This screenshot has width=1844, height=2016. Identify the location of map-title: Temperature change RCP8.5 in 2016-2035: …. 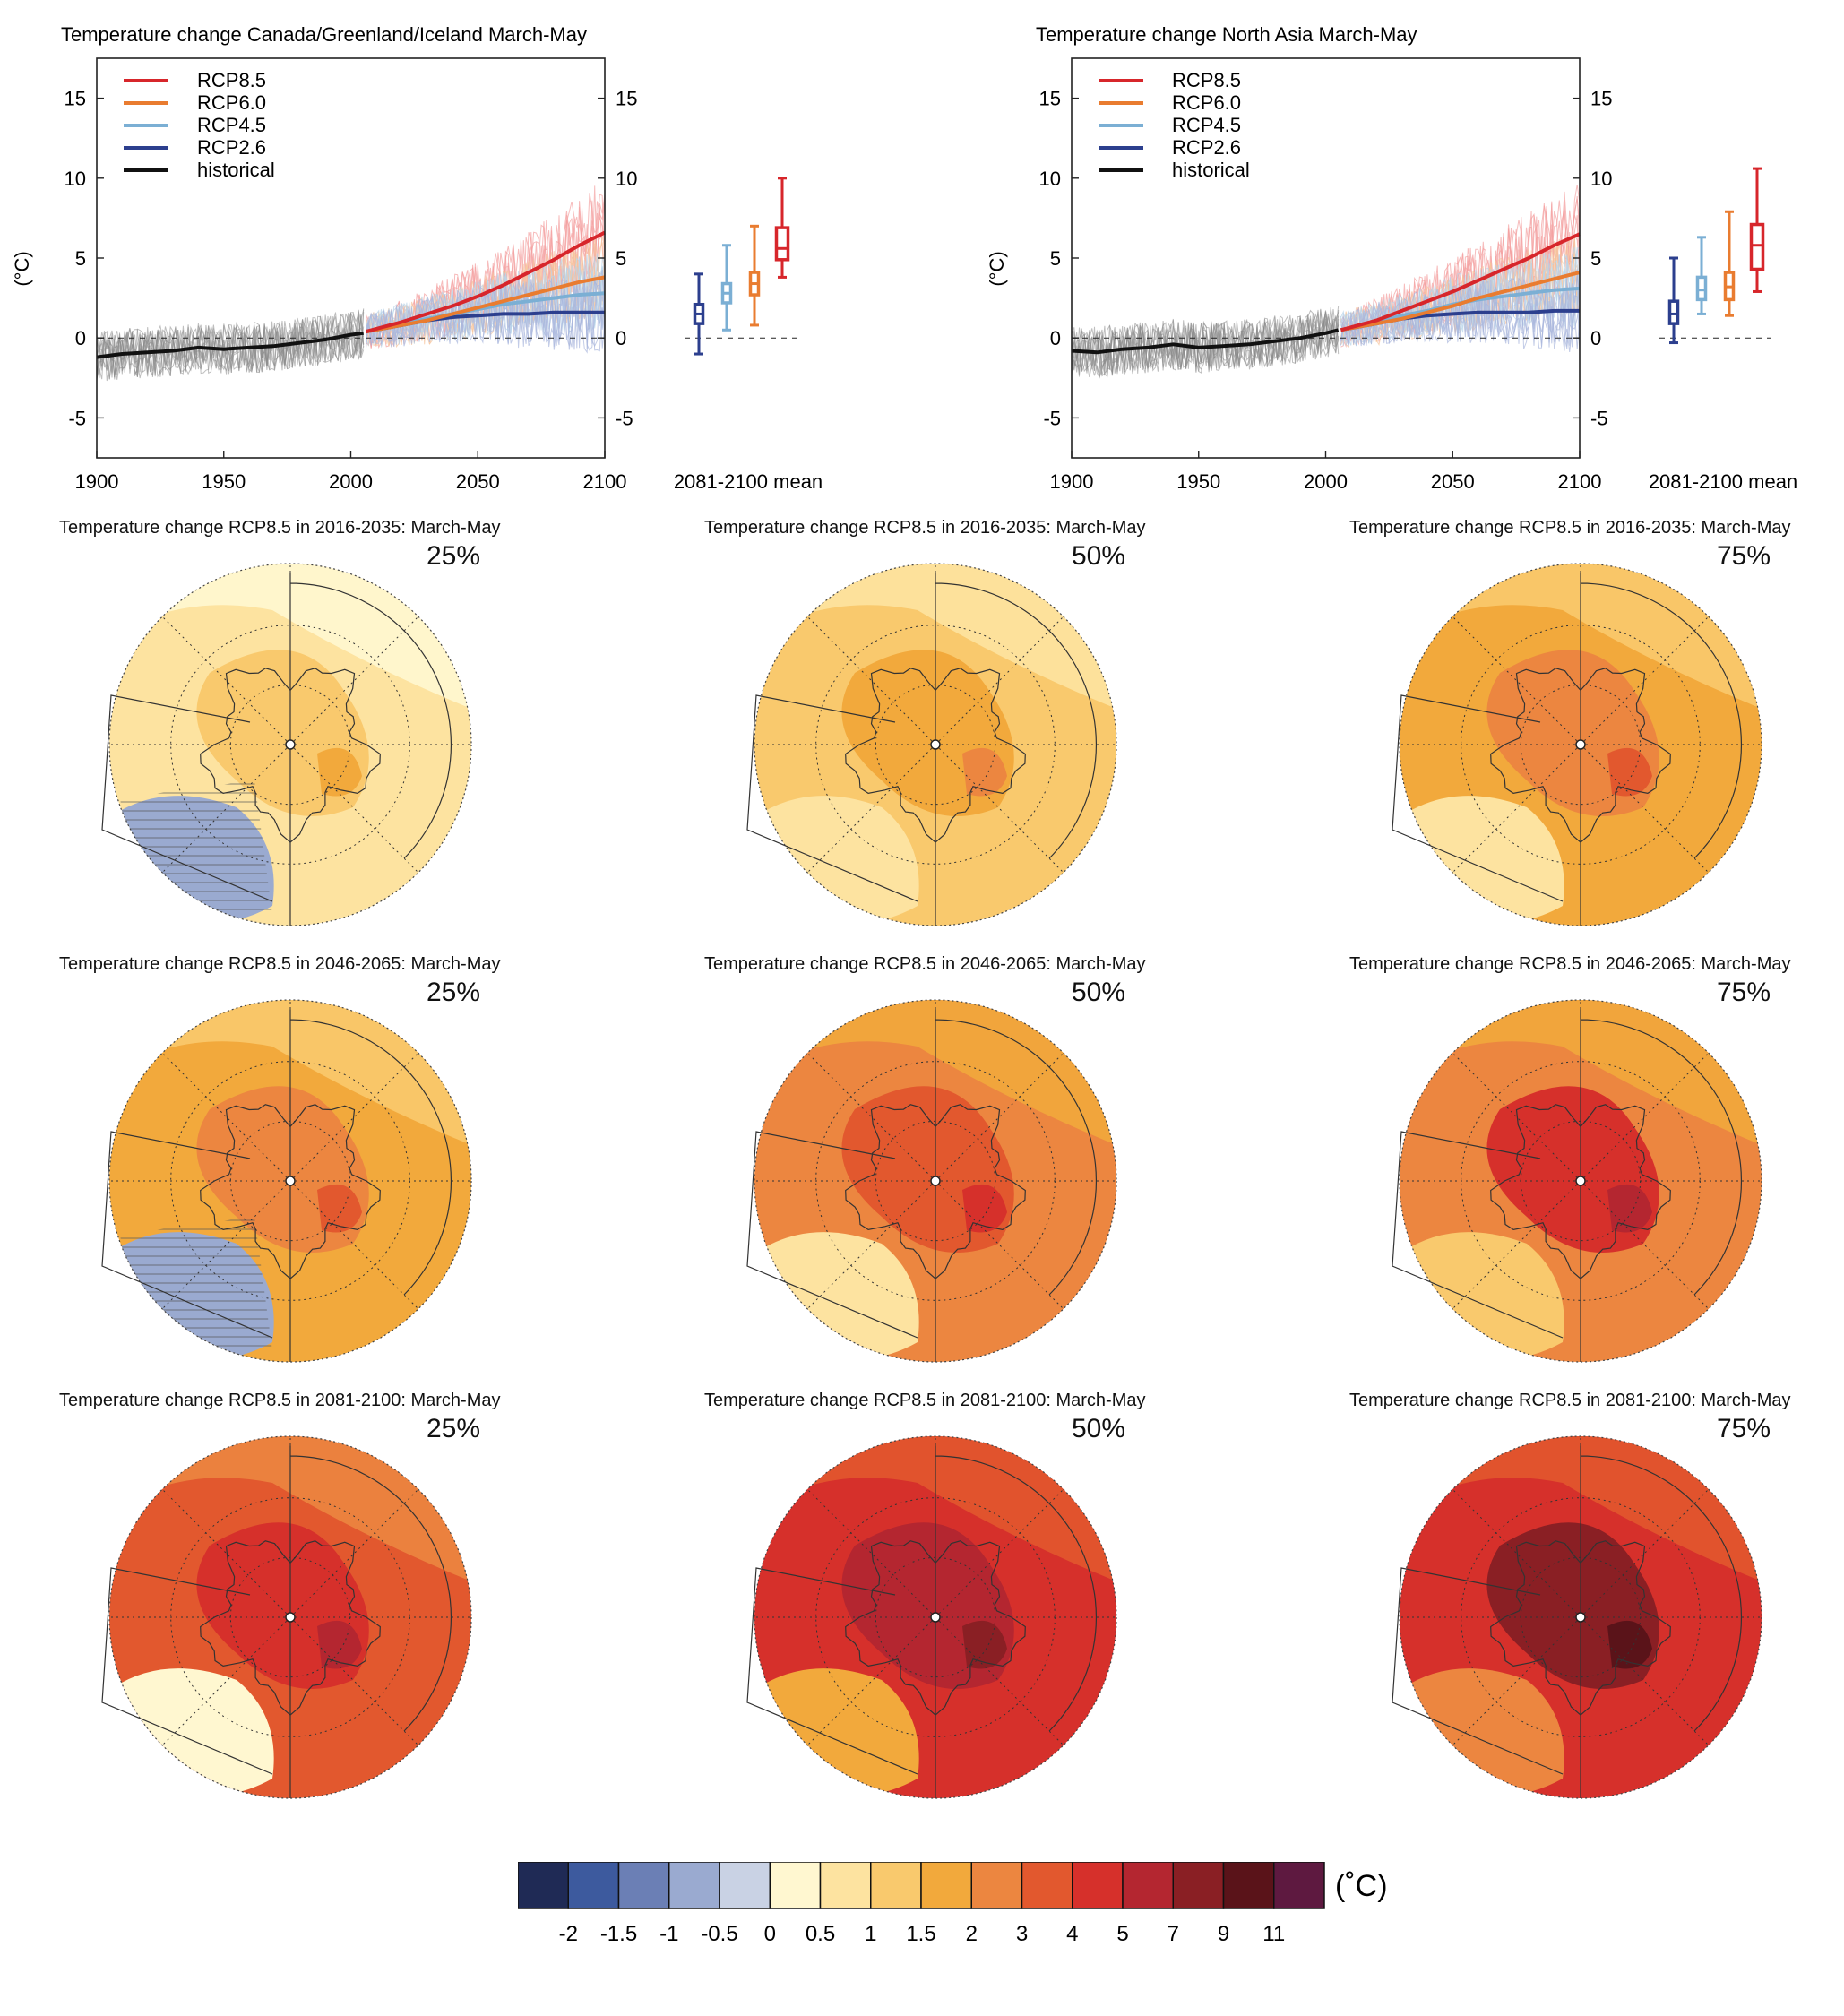
(1570, 528).